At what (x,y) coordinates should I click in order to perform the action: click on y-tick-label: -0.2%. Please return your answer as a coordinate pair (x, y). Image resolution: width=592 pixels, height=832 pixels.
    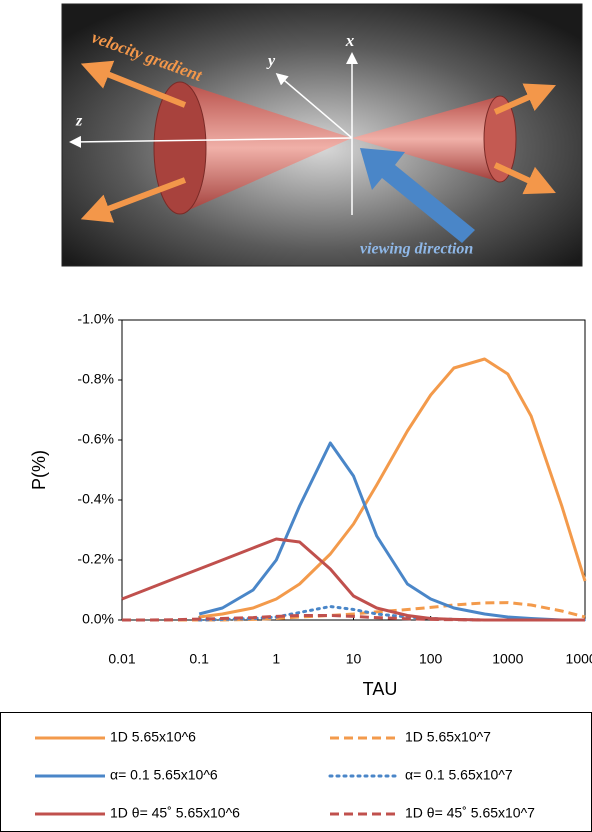
    Looking at the image, I should click on (95, 559).